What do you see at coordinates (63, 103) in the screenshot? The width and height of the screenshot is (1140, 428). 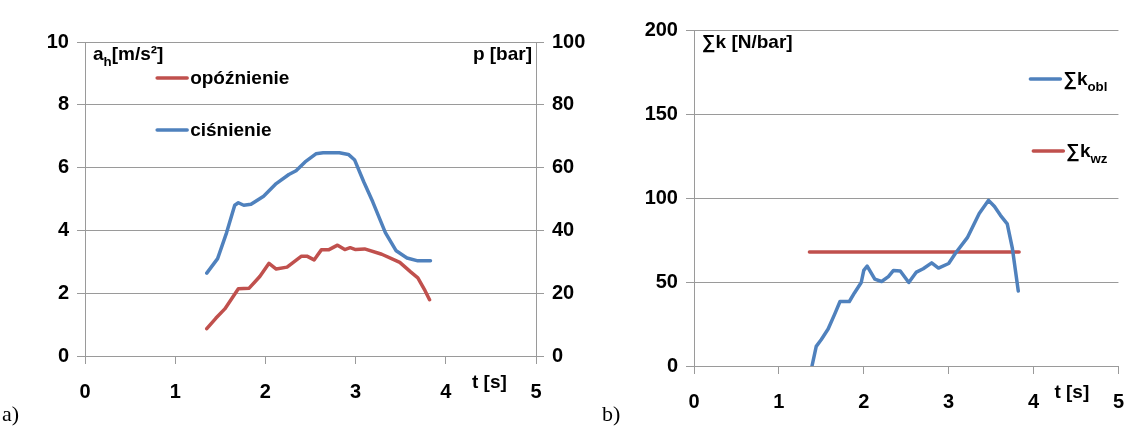 I see `y-tick-label: 8` at bounding box center [63, 103].